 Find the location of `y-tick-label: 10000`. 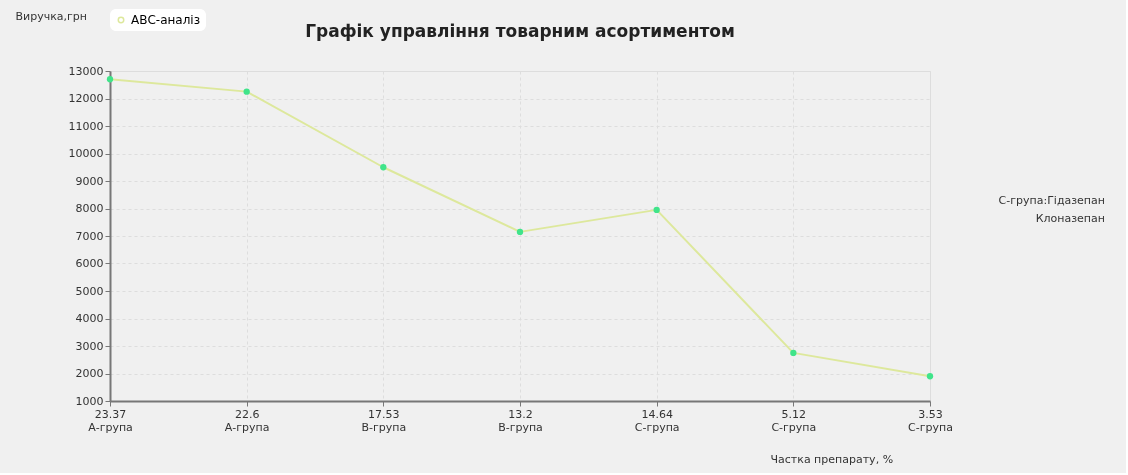

y-tick-label: 10000 is located at coordinates (86, 153).